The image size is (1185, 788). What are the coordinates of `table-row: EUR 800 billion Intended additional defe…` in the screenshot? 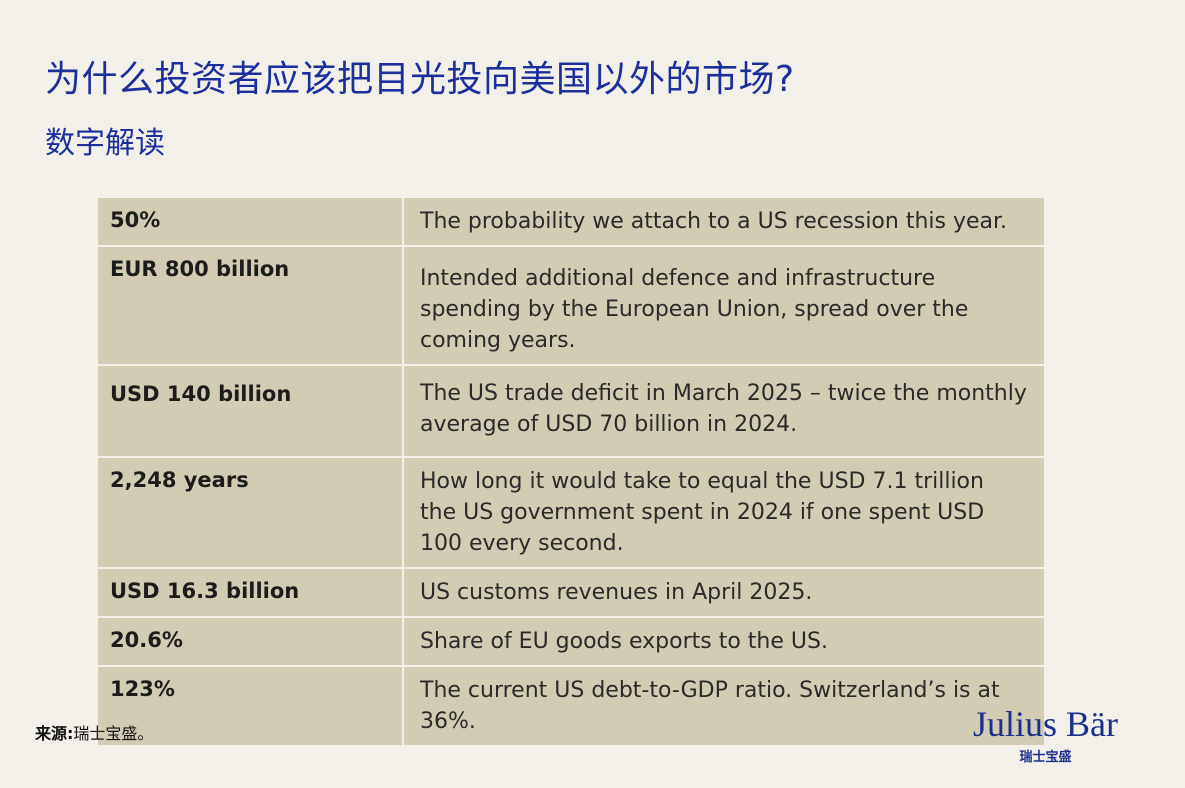 It's located at (571, 305).